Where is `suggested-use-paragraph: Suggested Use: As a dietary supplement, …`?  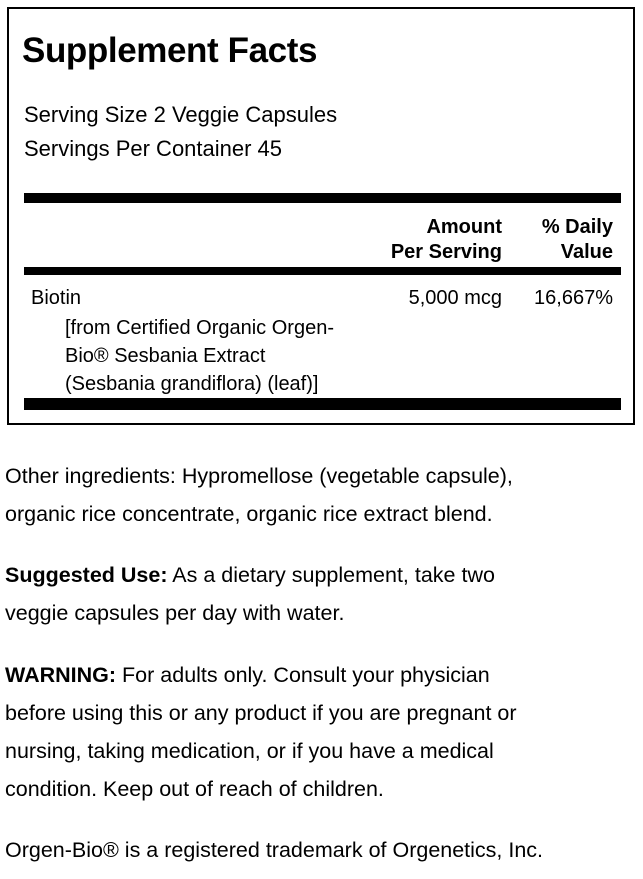
suggested-use-paragraph: Suggested Use: As a dietary supplement, … is located at coordinates (322, 594).